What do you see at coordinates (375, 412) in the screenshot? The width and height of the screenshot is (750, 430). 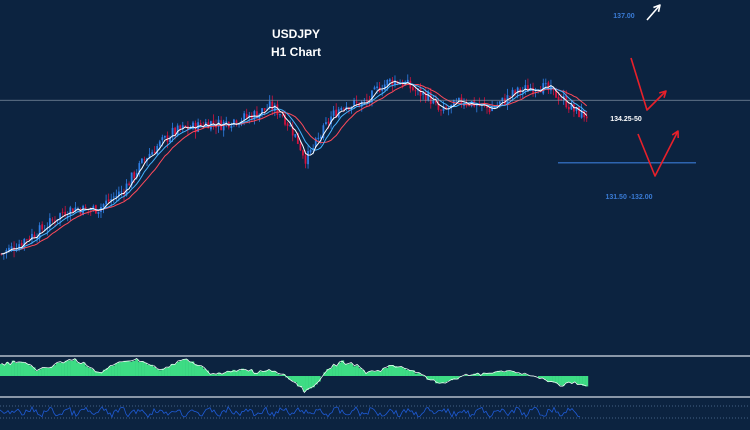 I see `signal-panel` at bounding box center [375, 412].